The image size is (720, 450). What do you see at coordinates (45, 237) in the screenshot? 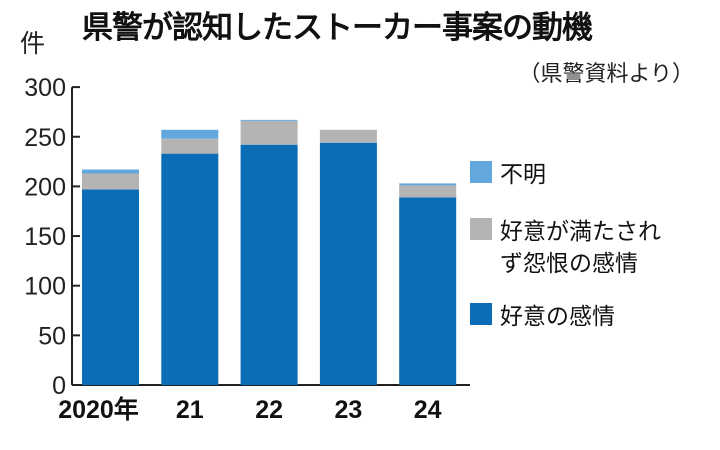
I see `y-tick-label: 150` at bounding box center [45, 237].